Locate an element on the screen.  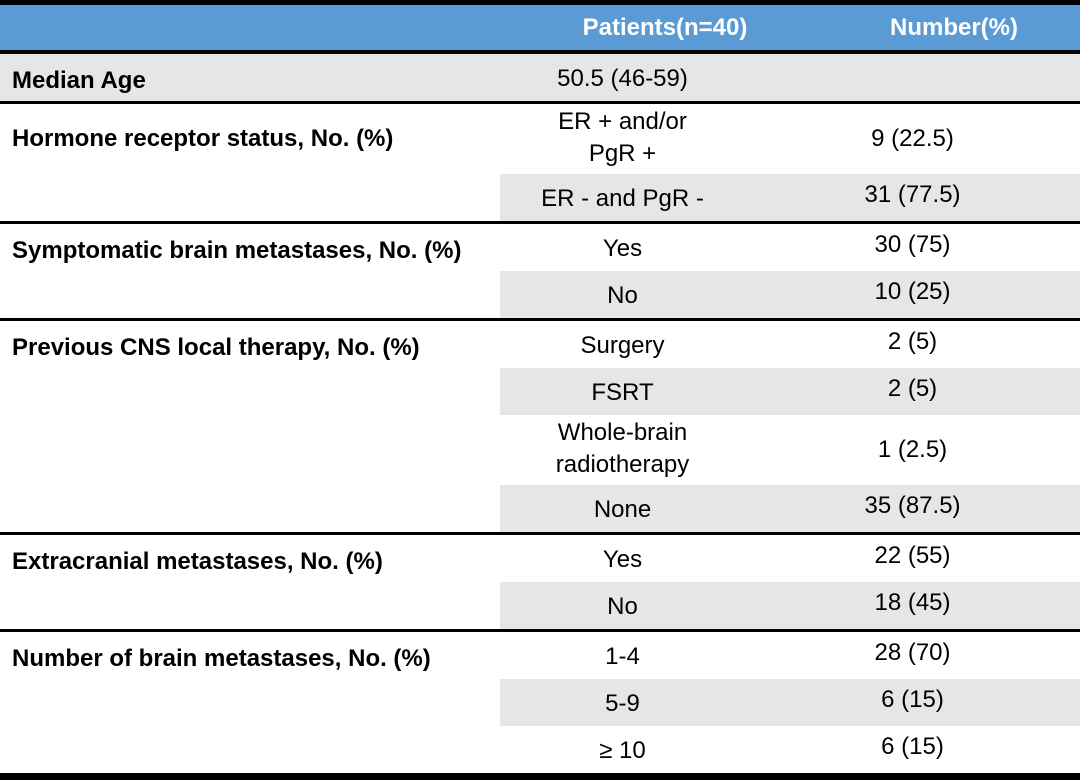
table-row: Whole-brain radiotherapy 1 (2.5) is located at coordinates (540, 450).